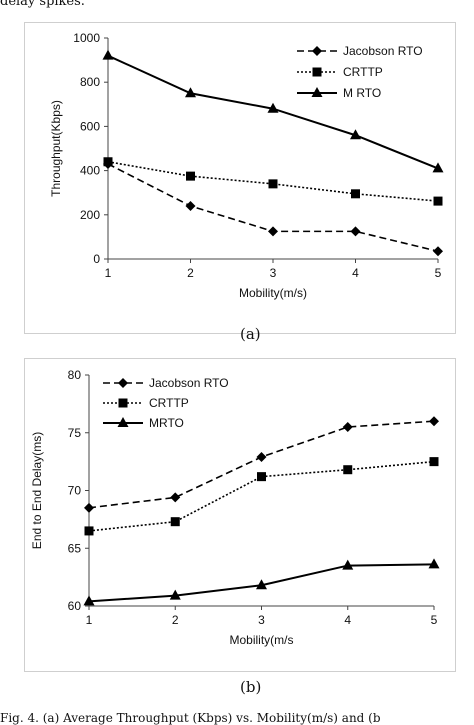 The width and height of the screenshot is (474, 725). I want to click on chart-a-x-tick-label: 4, so click(355, 273).